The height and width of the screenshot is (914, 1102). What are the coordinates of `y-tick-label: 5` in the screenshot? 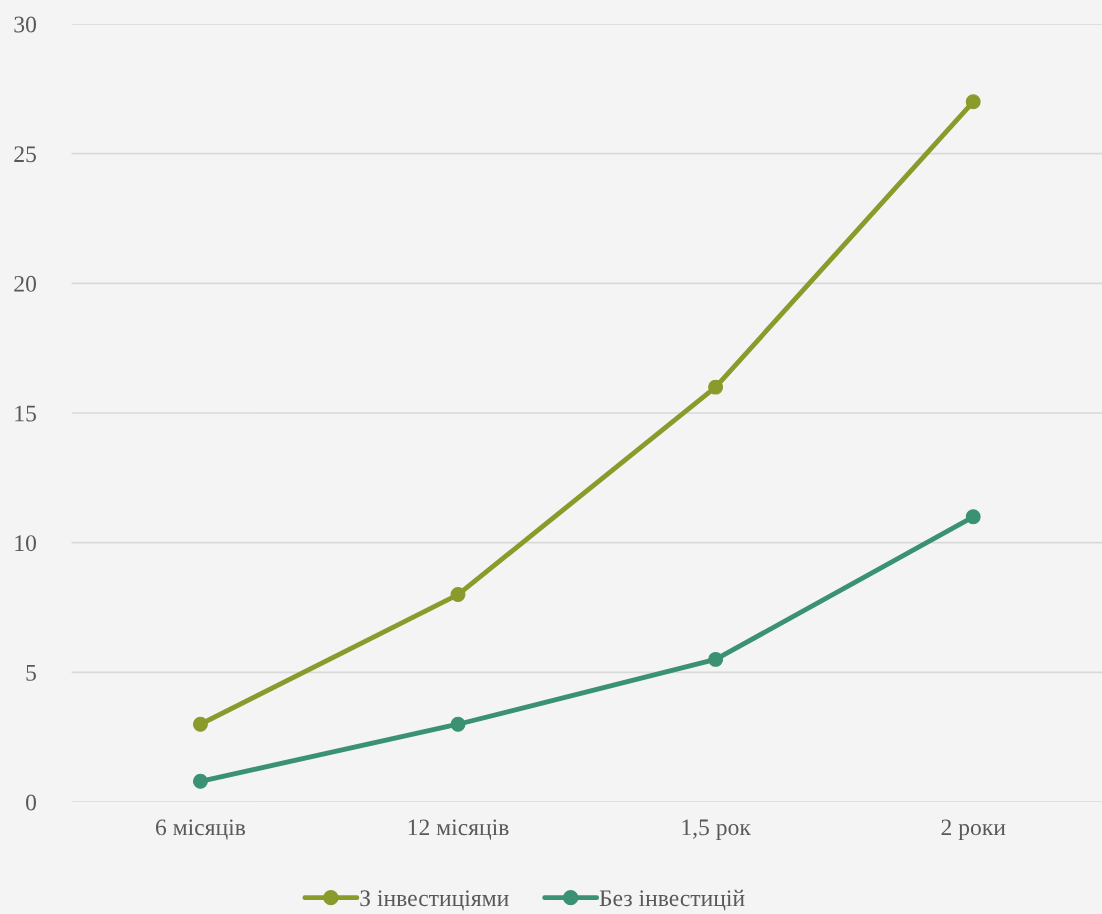 It's located at (31, 673).